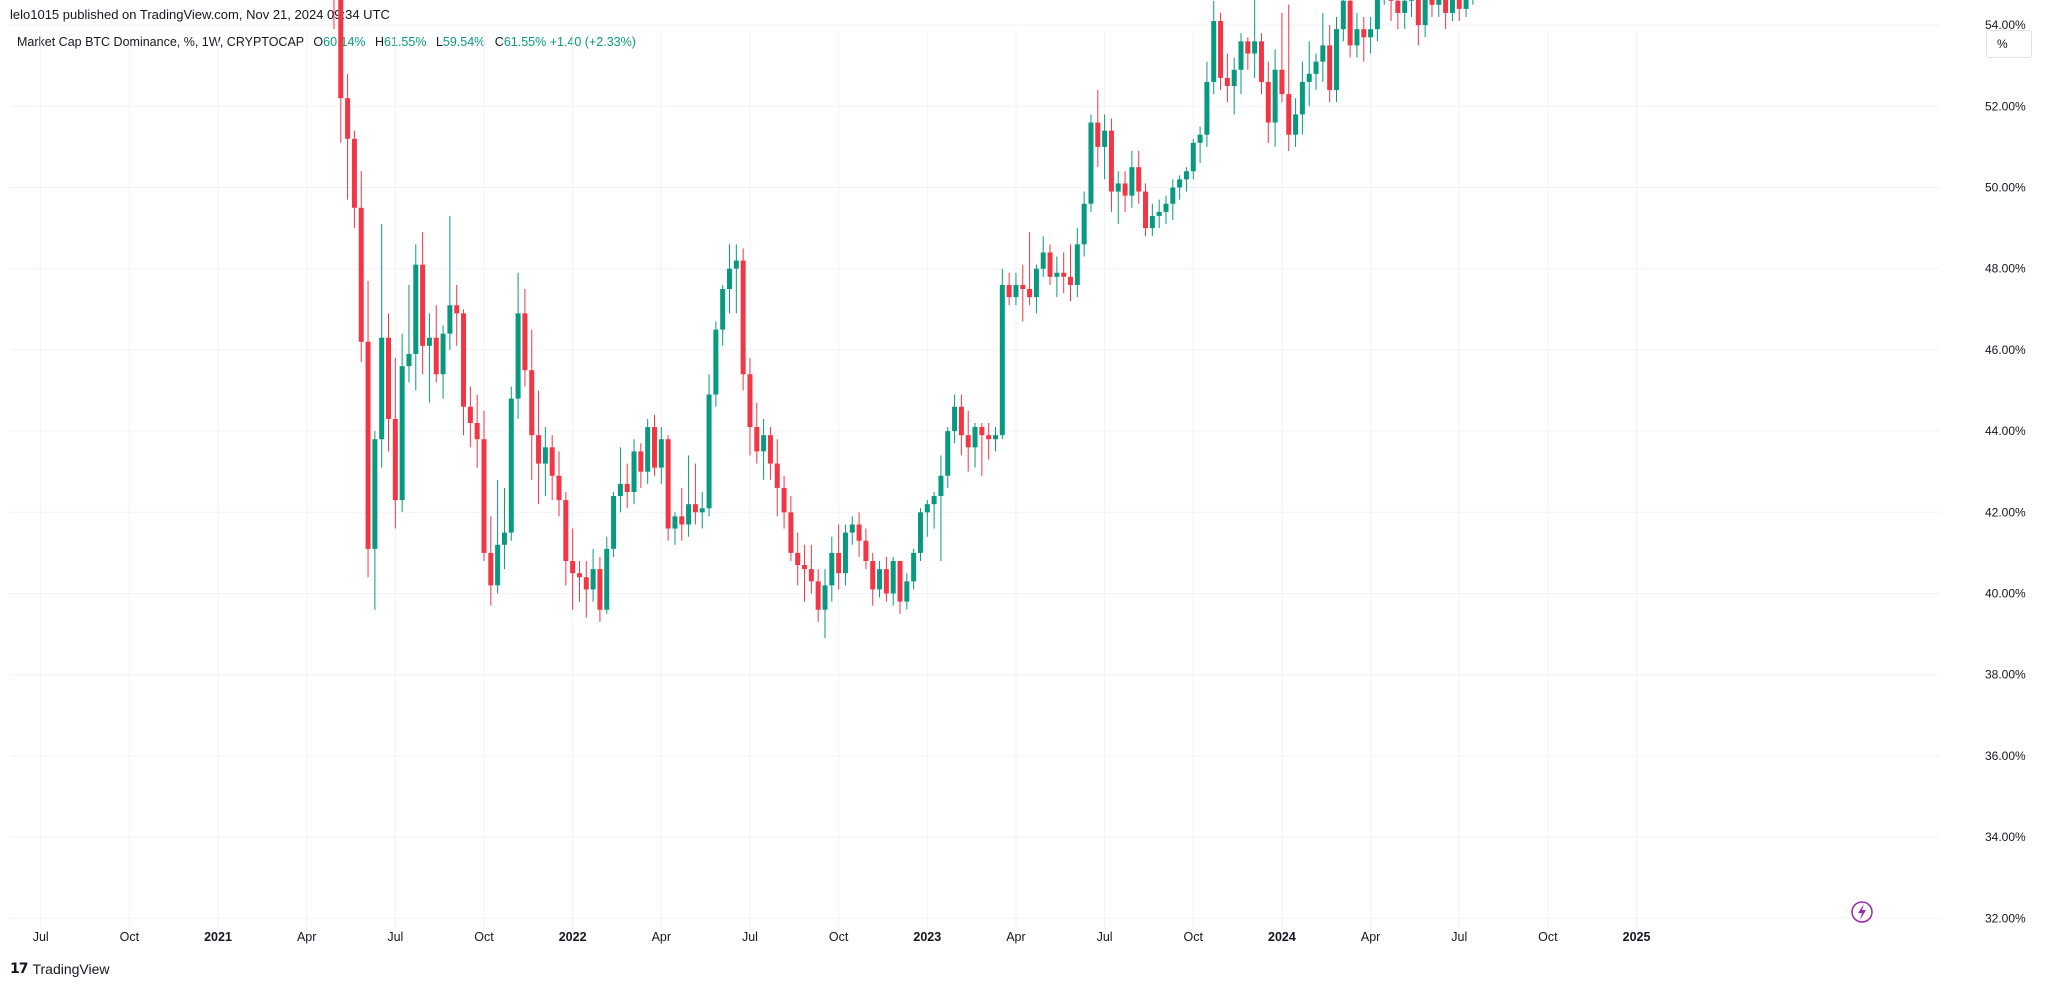 This screenshot has height=988, width=2048. Describe the element at coordinates (661, 937) in the screenshot. I see `x-tick-label: Apr` at that location.